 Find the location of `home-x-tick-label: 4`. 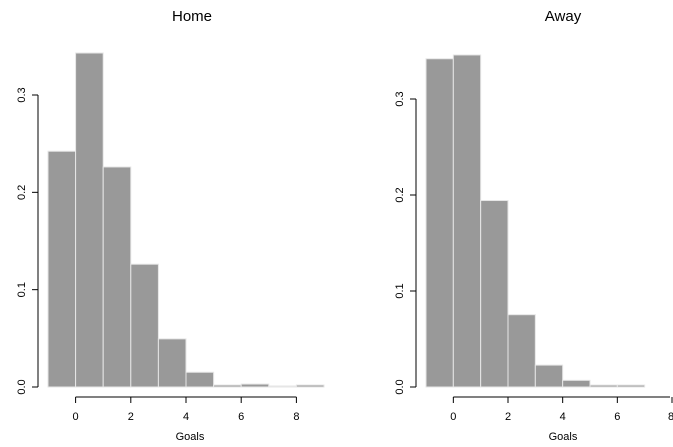

home-x-tick-label: 4 is located at coordinates (186, 417).